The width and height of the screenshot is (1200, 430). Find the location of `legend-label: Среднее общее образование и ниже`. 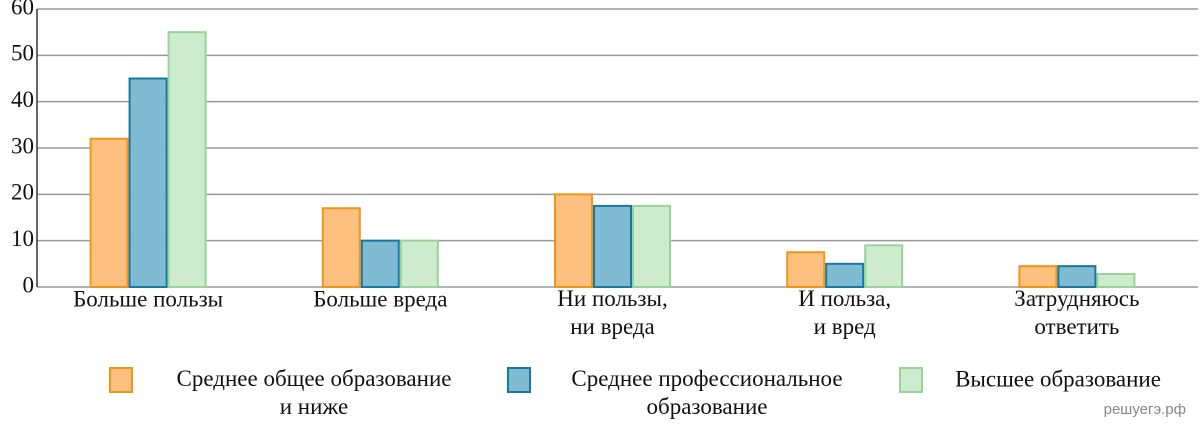

legend-label: Среднее общее образование и ниже is located at coordinates (314, 392).